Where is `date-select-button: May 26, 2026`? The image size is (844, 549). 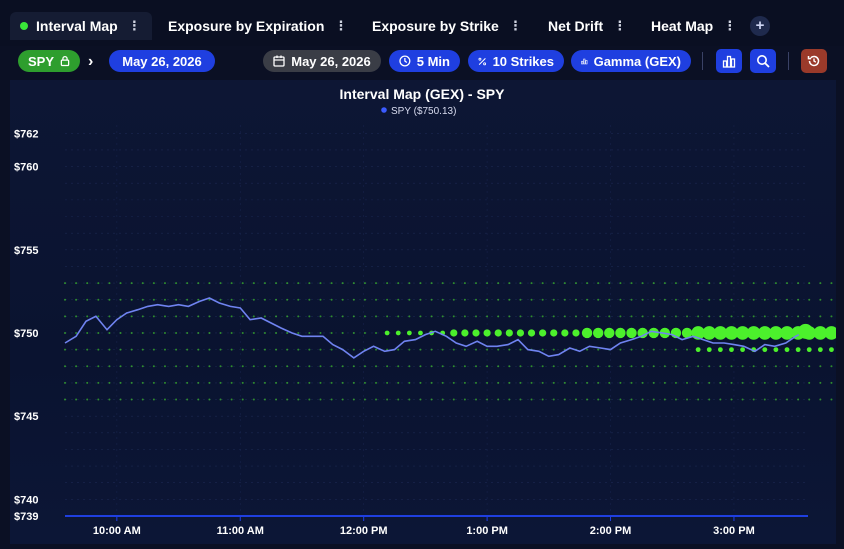
date-select-button: May 26, 2026 is located at coordinates (162, 61).